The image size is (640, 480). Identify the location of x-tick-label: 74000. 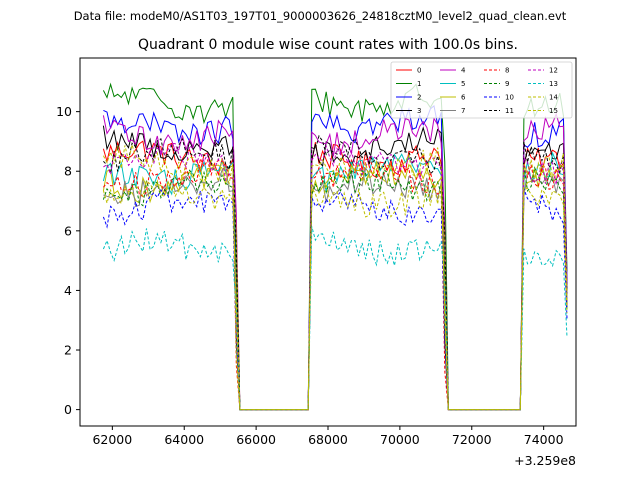
(544, 439).